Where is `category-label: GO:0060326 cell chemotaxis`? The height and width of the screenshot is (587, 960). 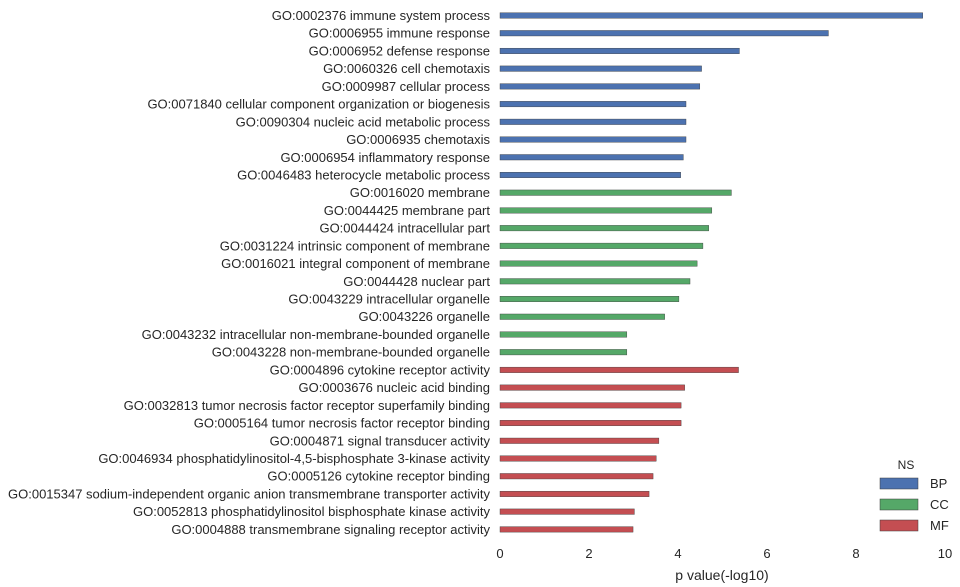 category-label: GO:0060326 cell chemotaxis is located at coordinates (406, 68).